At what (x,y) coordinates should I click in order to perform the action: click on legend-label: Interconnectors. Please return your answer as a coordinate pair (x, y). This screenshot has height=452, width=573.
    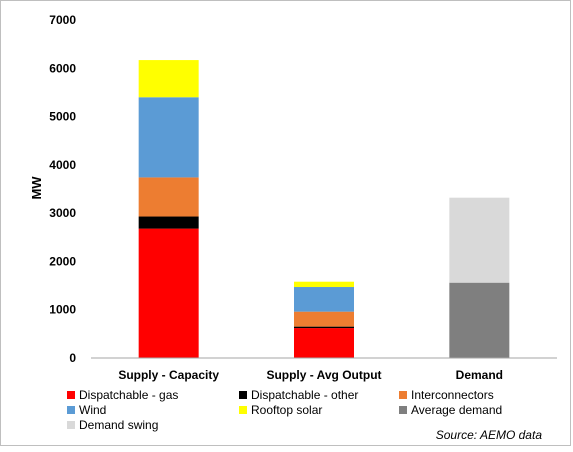
    Looking at the image, I should click on (452, 395).